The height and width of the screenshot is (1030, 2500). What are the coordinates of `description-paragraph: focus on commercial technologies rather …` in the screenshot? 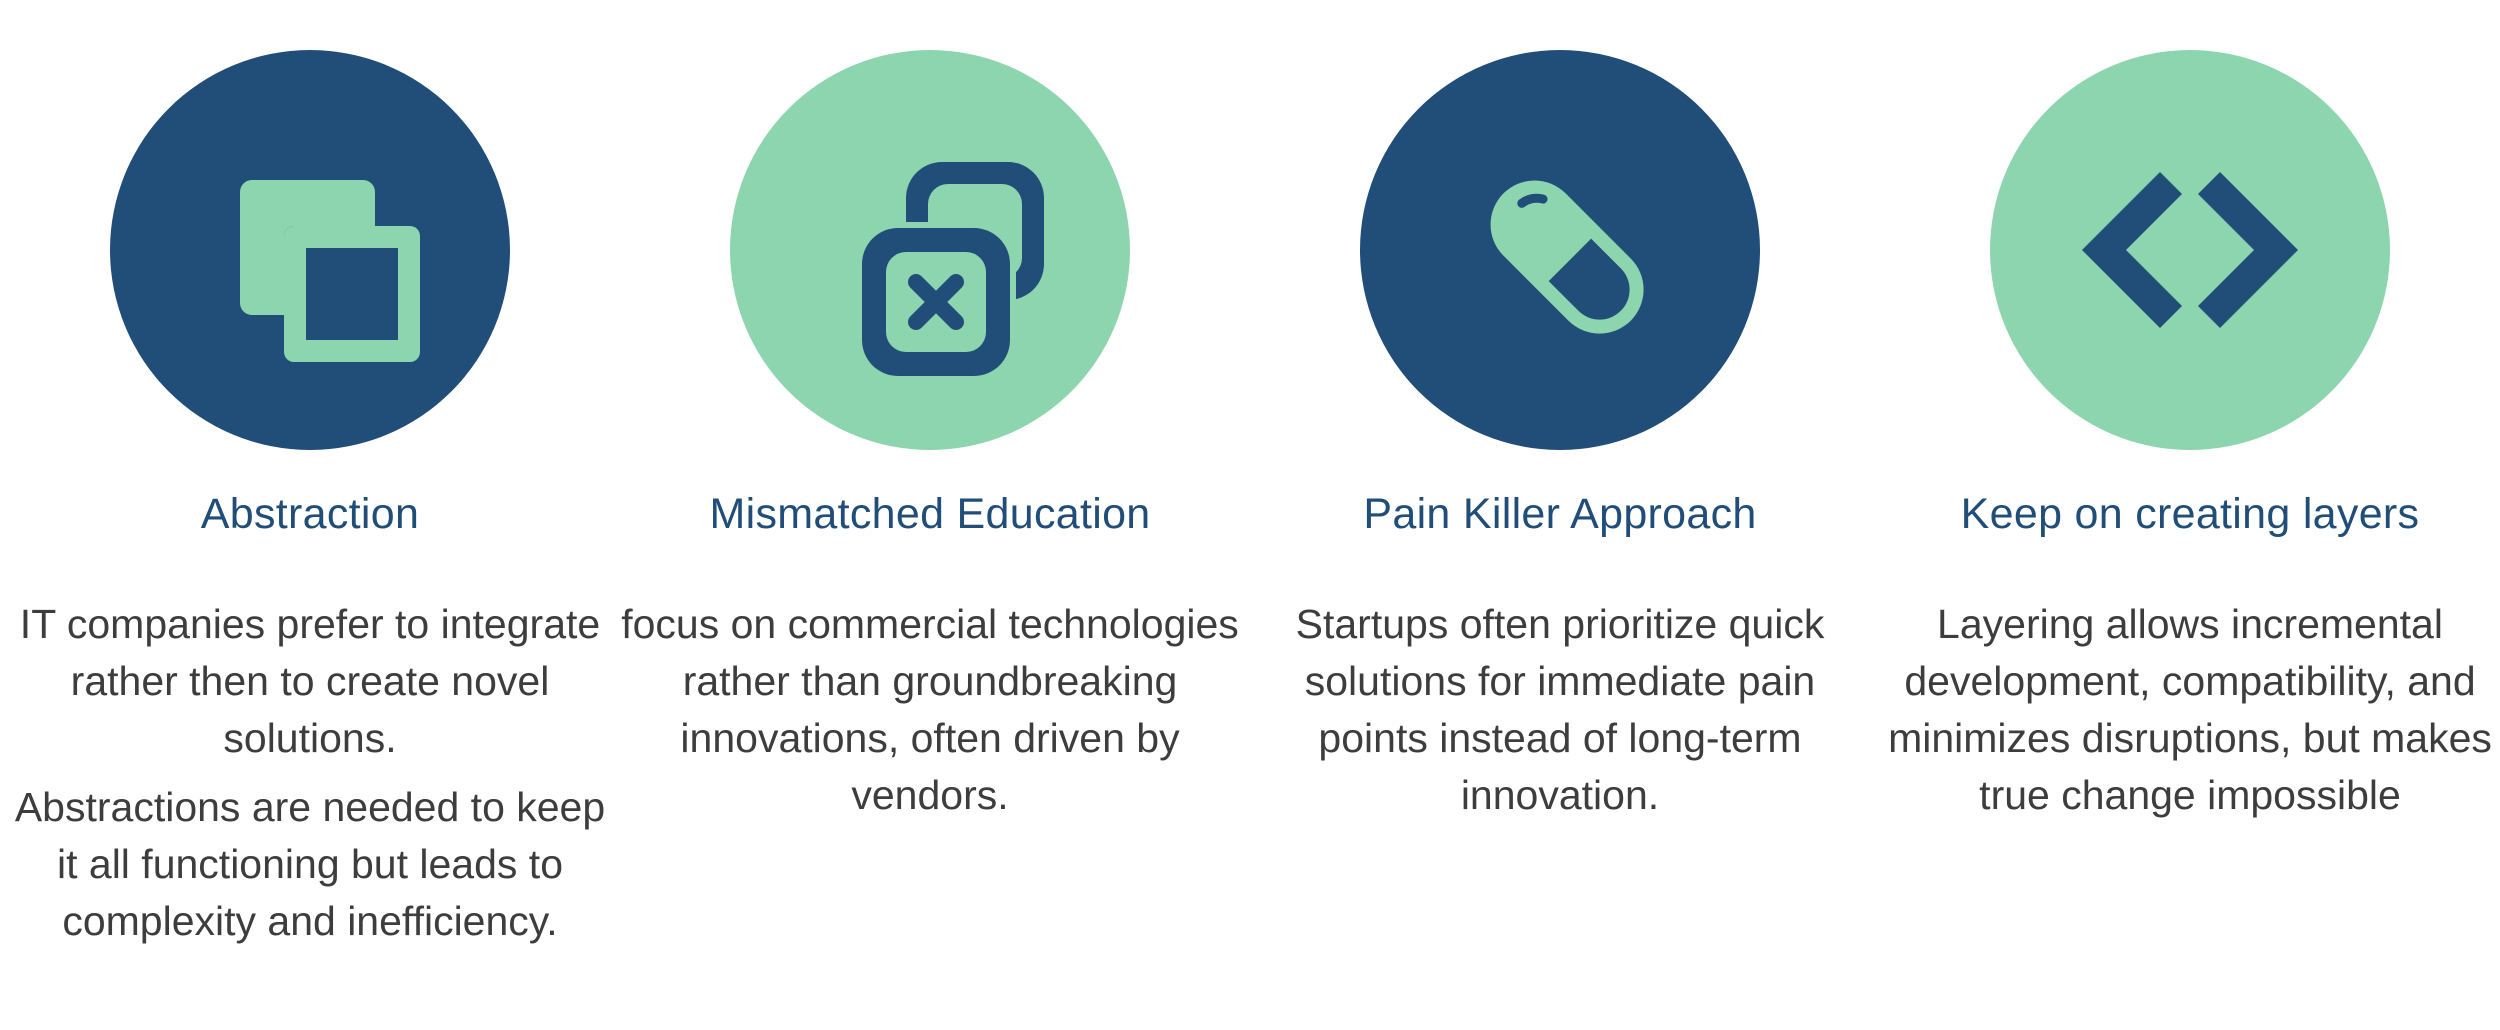 It's located at (930, 709).